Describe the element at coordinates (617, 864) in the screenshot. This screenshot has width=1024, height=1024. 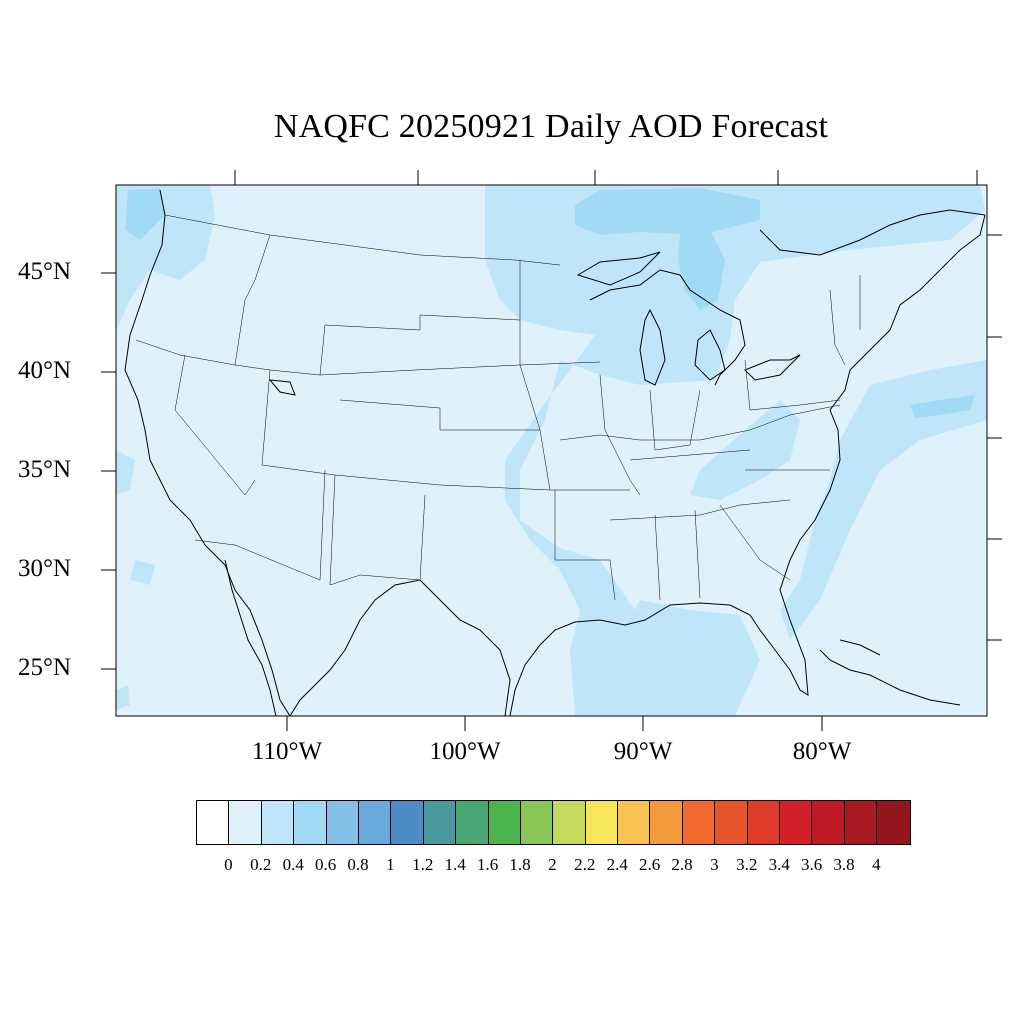
I see `colorbar-tick-label: 2.4` at that location.